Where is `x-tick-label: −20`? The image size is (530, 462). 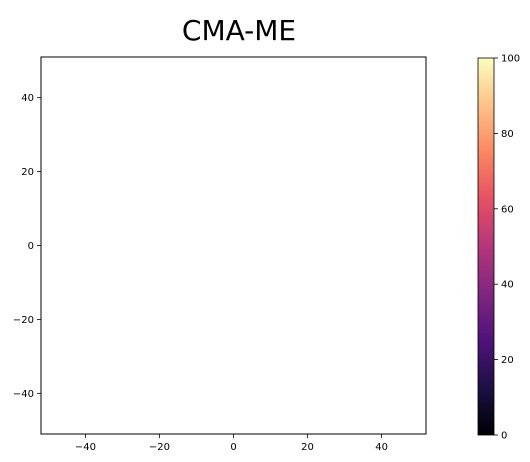
x-tick-label: −20 is located at coordinates (159, 447).